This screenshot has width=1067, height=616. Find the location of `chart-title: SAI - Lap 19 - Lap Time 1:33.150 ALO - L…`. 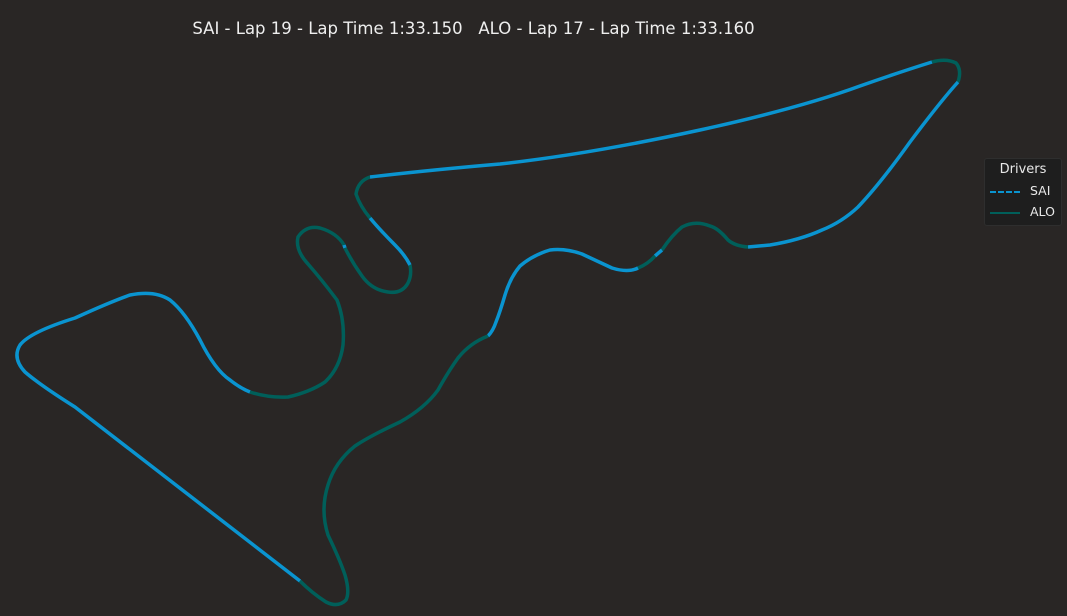

chart-title: SAI - Lap 19 - Lap Time 1:33.150 ALO - L… is located at coordinates (473, 28).